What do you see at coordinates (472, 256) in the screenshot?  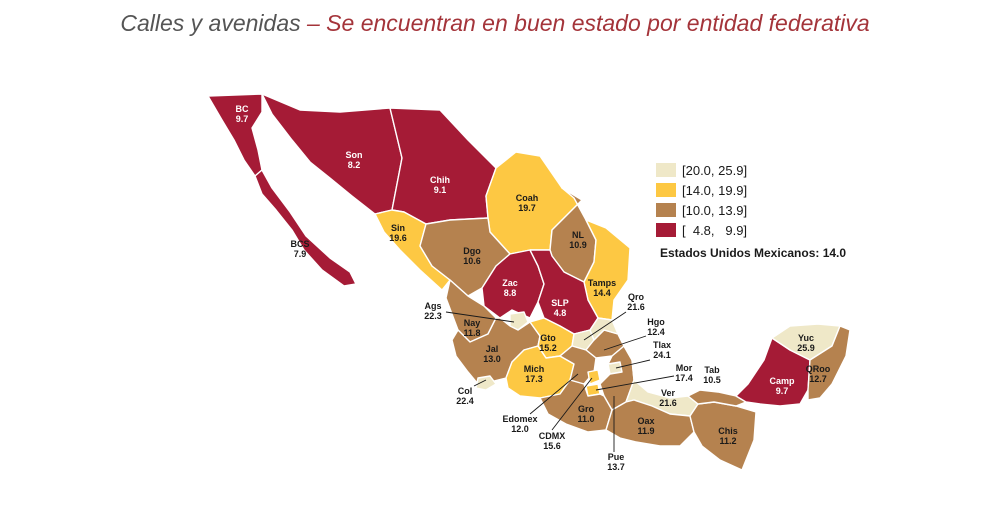 I see `label-dgo: Dgo 10.6` at bounding box center [472, 256].